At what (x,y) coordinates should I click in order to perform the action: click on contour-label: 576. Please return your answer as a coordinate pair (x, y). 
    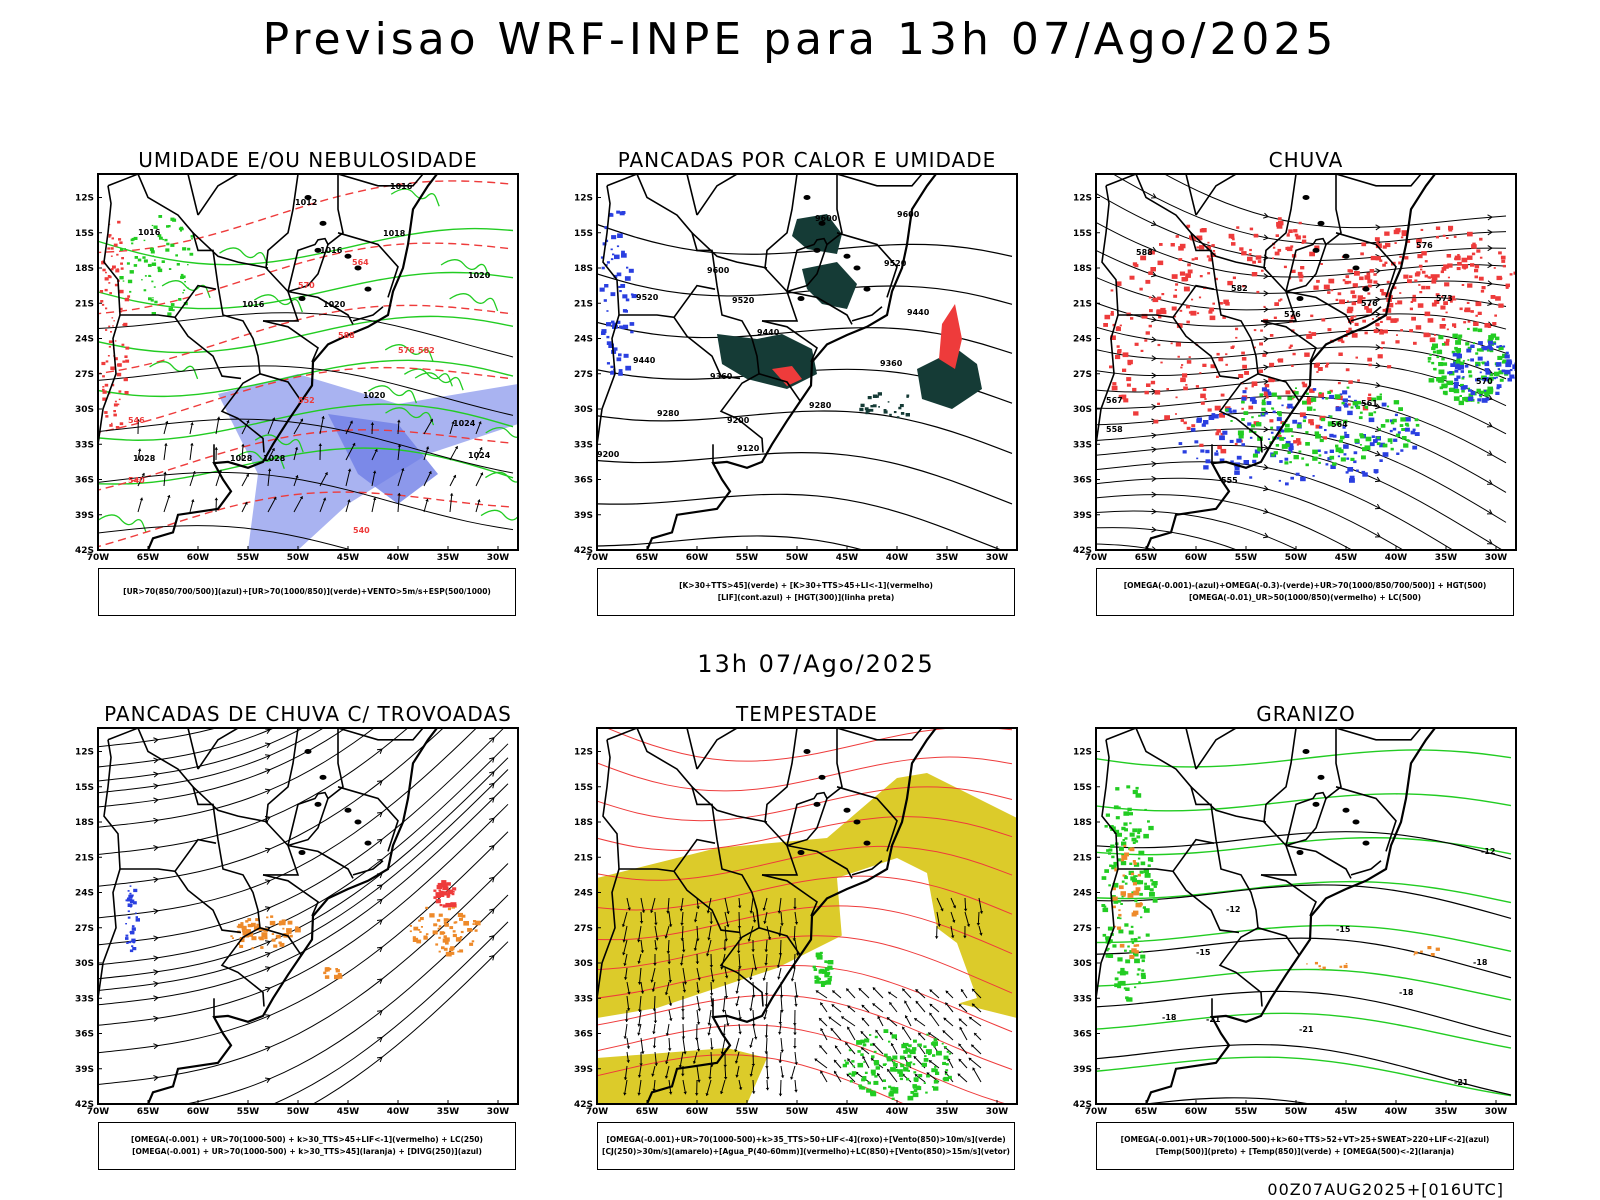
    Looking at the image, I should click on (1292, 314).